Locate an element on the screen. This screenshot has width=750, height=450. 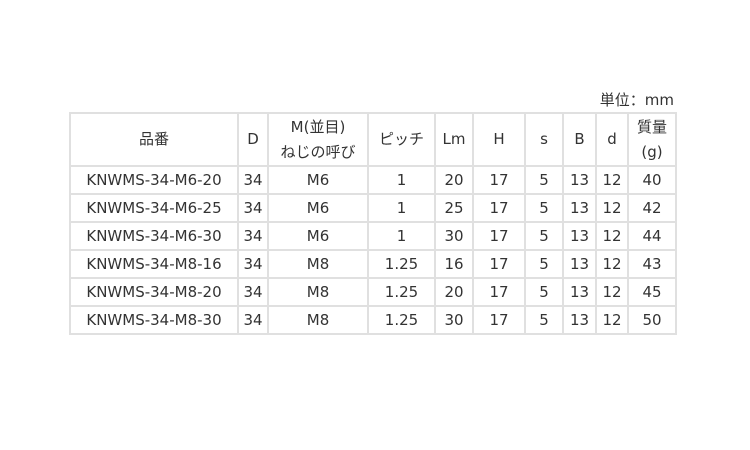
cell-weight: 40 is located at coordinates (652, 180).